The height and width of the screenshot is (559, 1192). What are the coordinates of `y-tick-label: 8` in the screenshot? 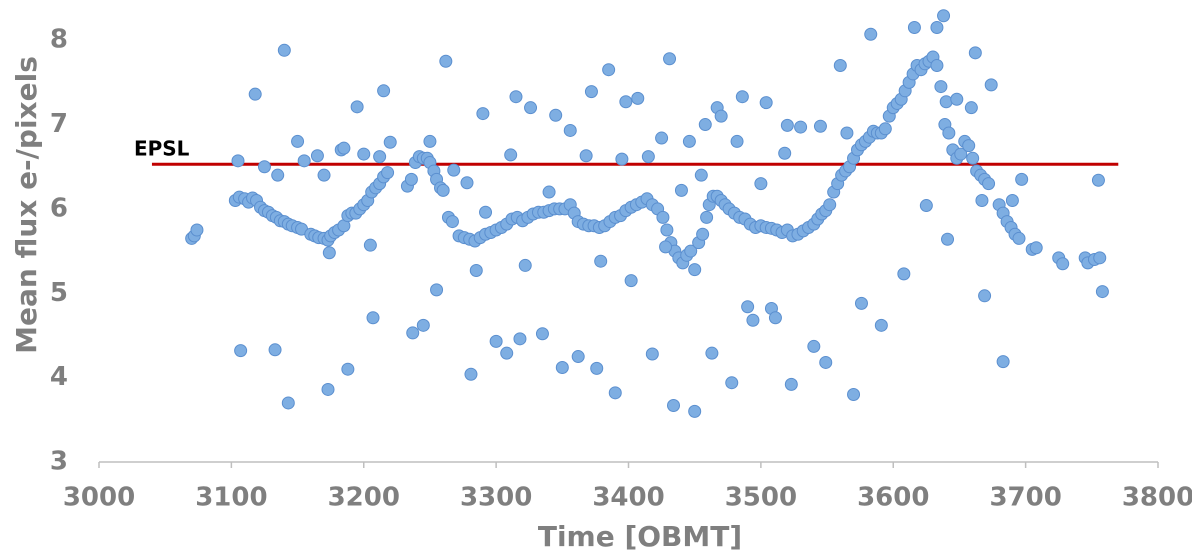 It's located at (59, 40).